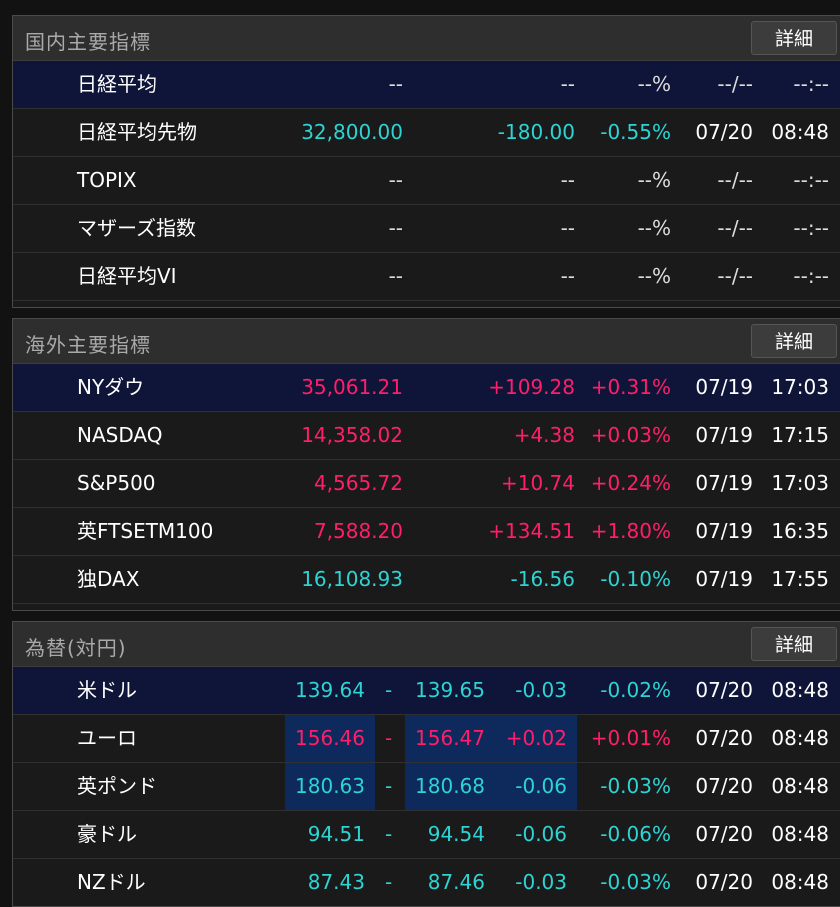  Describe the element at coordinates (426, 229) in the screenshot. I see `table-row: マザーズ指数 -- -- --% --/-- --:--` at that location.